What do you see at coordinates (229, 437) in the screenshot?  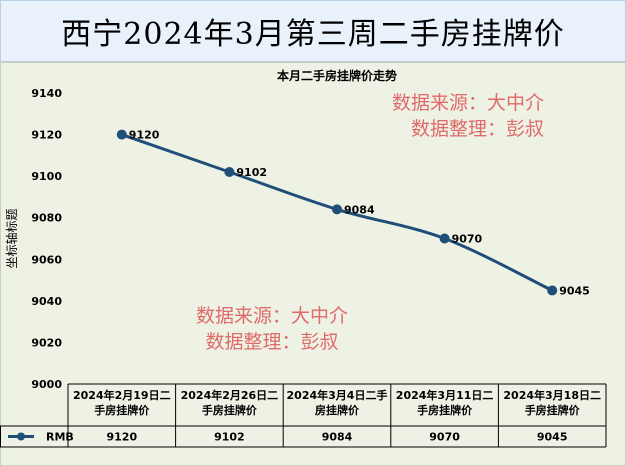 I see `table-value: 9102` at bounding box center [229, 437].